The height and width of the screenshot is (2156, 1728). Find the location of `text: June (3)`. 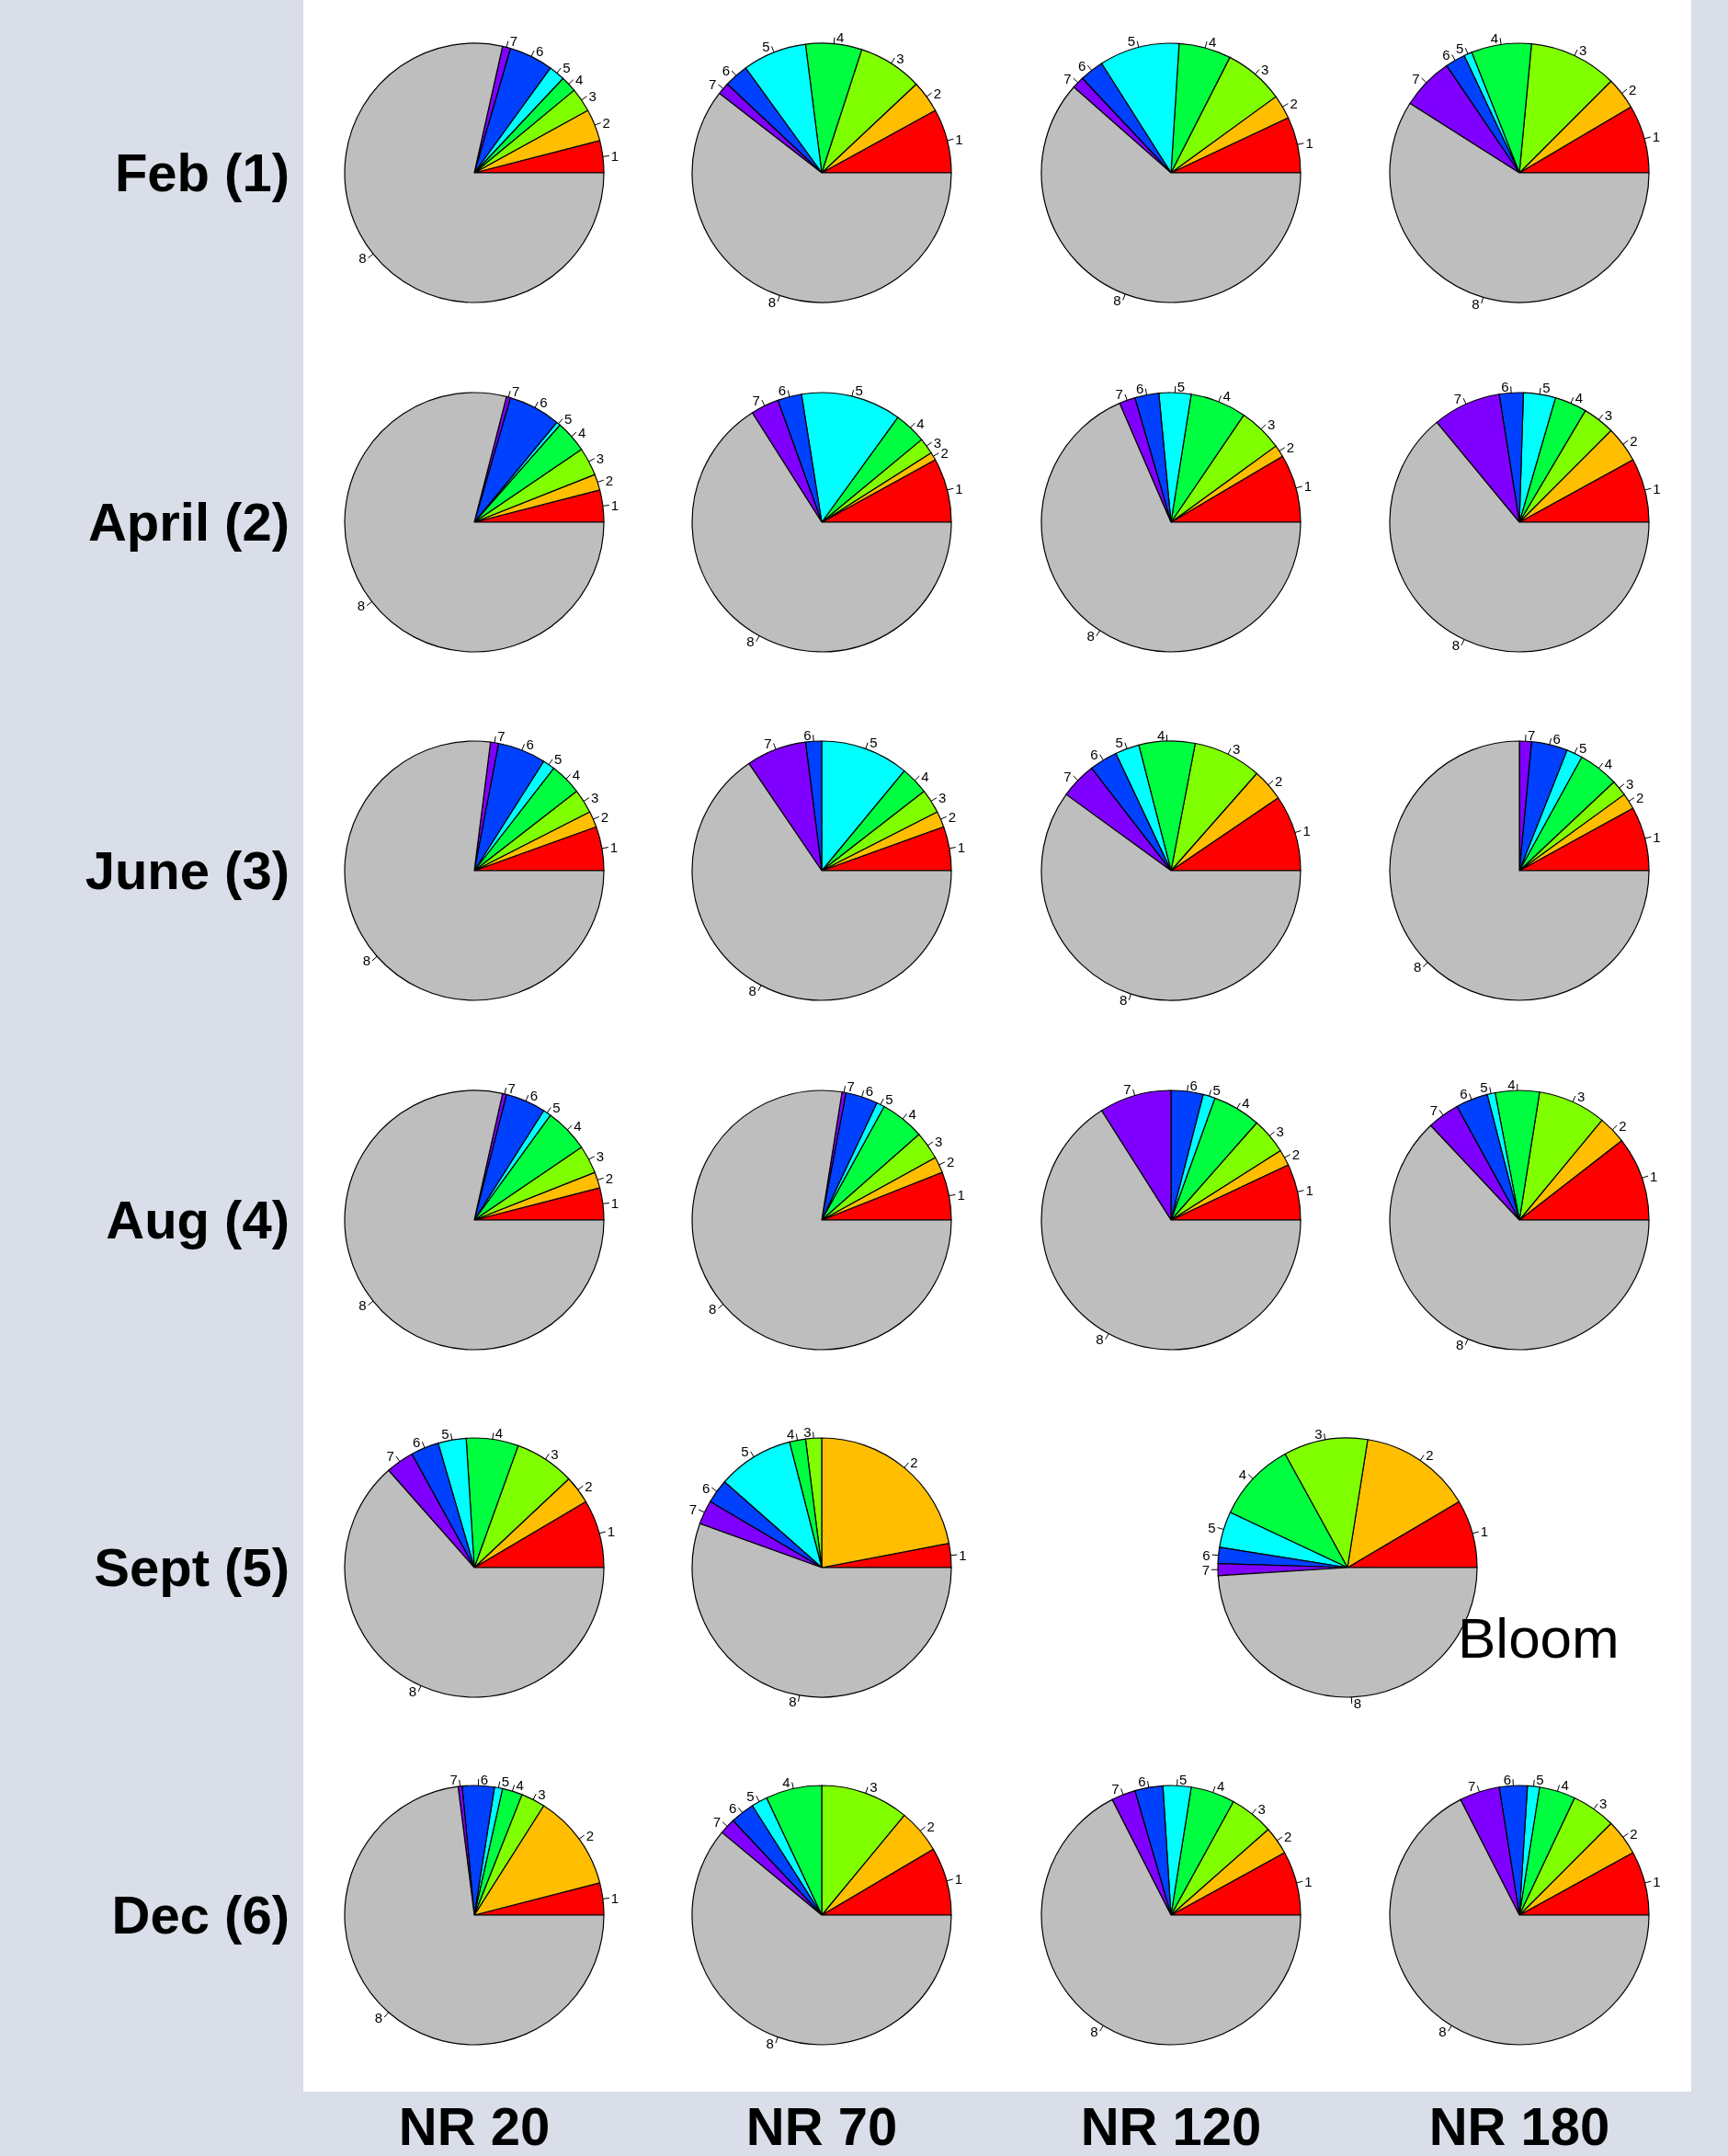

text: June (3) is located at coordinates (187, 870).